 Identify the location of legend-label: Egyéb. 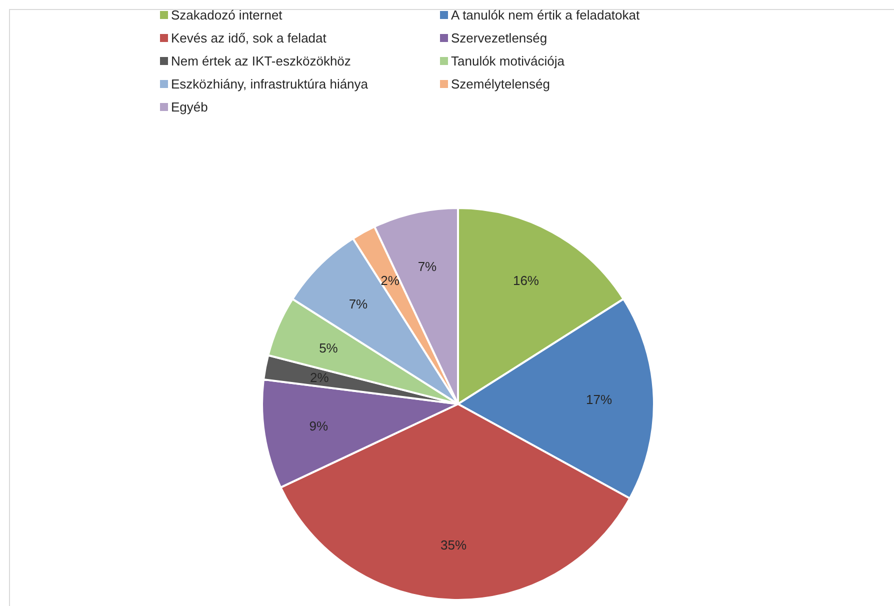
(189, 107).